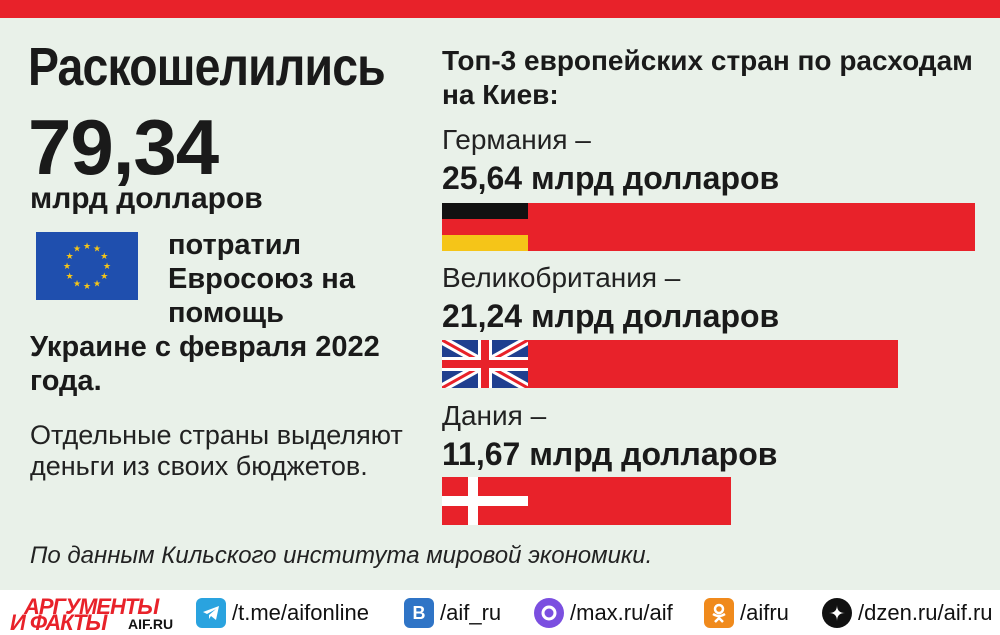 This screenshot has height=635, width=1000. I want to click on eu-flag-icon: ★ ★ ★ ★ ★ ★ ★ ★ ★ ★ ★ ★, so click(87, 266).